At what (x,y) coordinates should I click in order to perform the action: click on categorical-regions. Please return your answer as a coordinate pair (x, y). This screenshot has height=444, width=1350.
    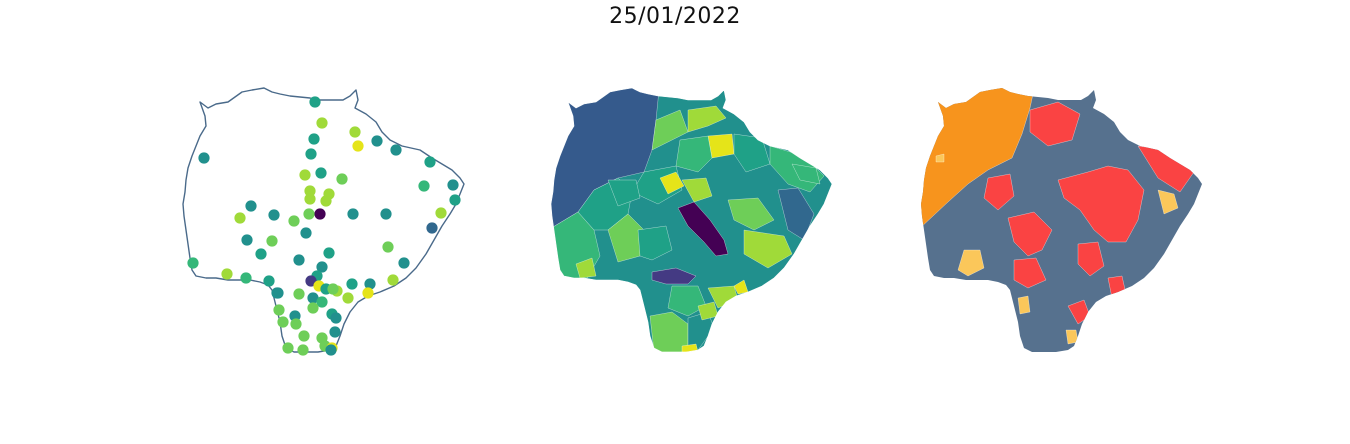
    Looking at the image, I should click on (1061, 220).